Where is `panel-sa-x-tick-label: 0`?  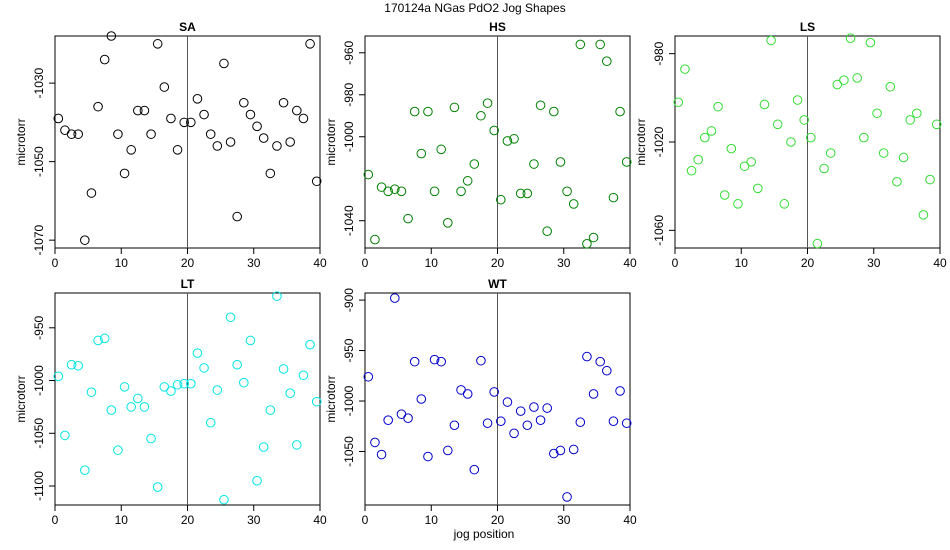
panel-sa-x-tick-label: 0 is located at coordinates (55, 263).